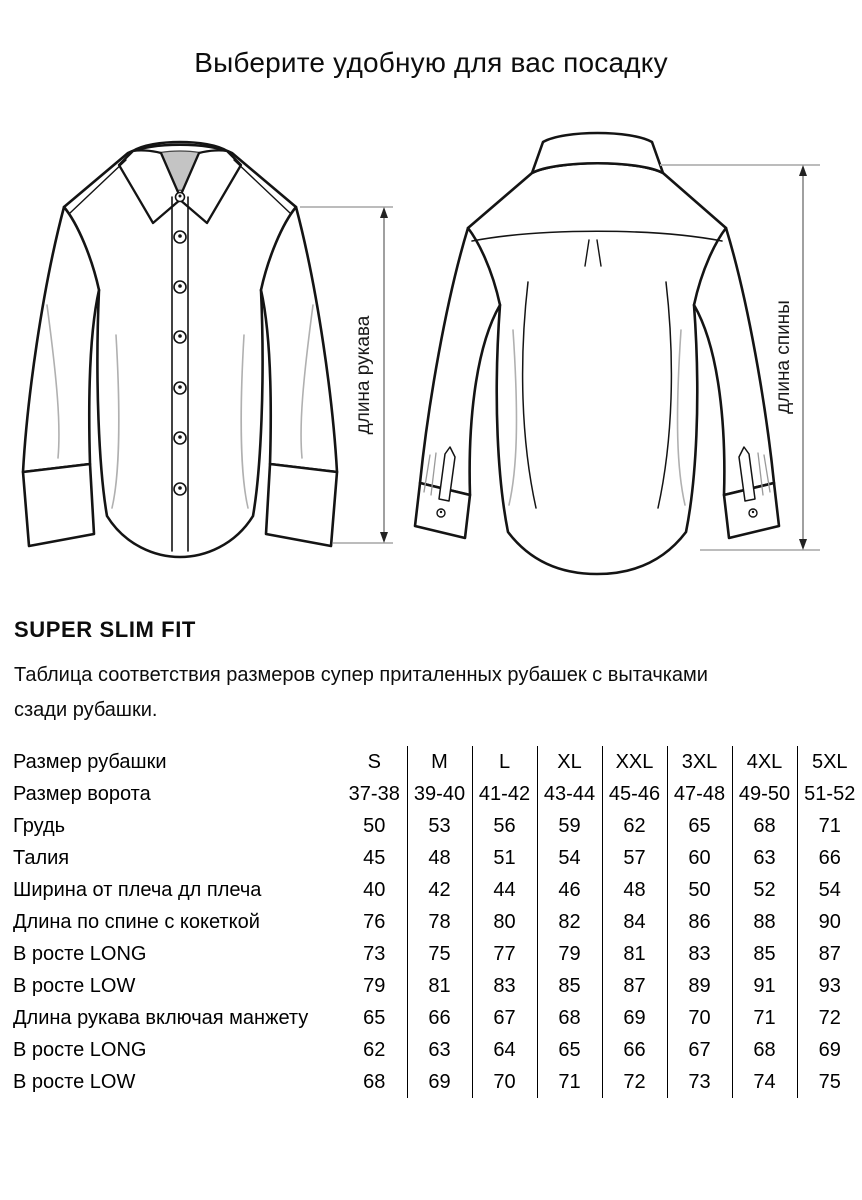  I want to click on size-cell: 45-46, so click(634, 794).